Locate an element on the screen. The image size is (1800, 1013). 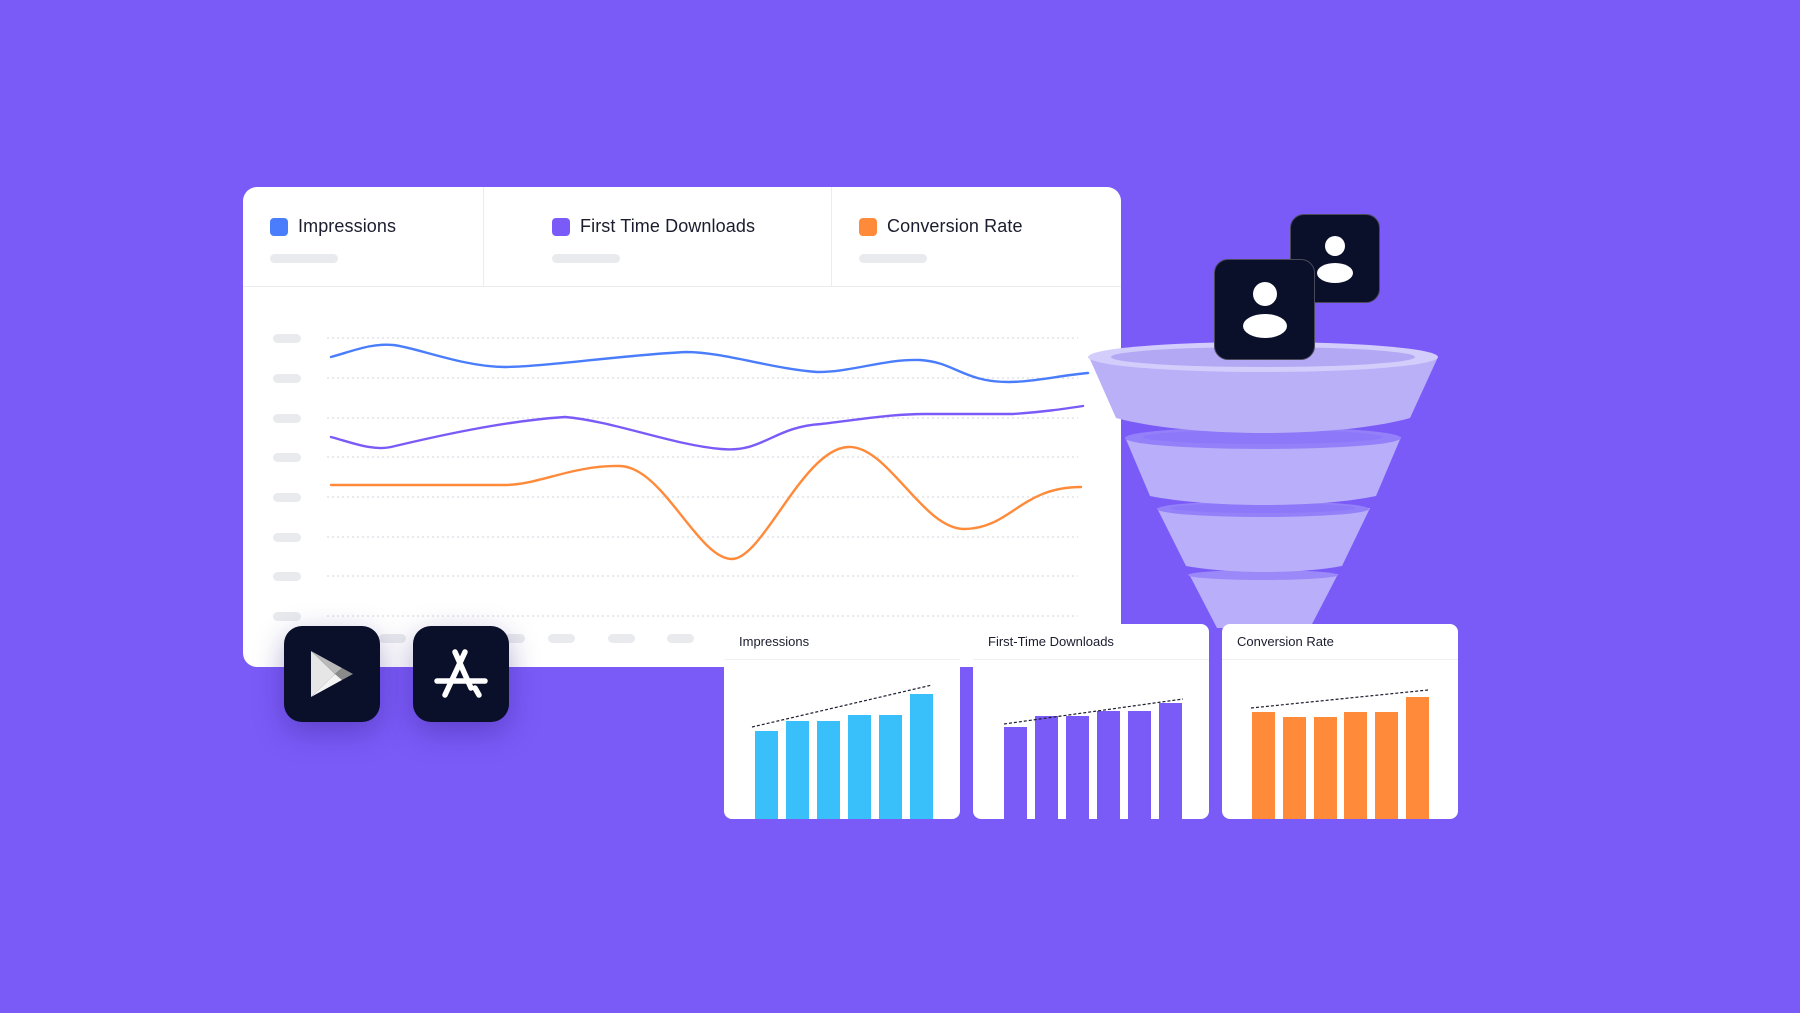
gridlines is located at coordinates (702, 477).